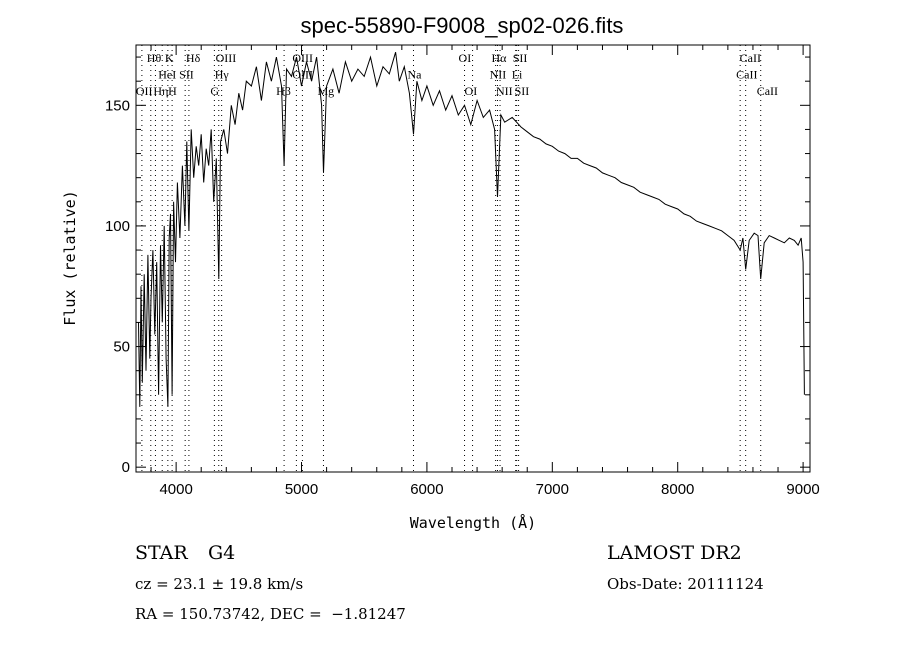 The width and height of the screenshot is (900, 650). What do you see at coordinates (193, 58) in the screenshot?
I see `line-label: Hδ` at bounding box center [193, 58].